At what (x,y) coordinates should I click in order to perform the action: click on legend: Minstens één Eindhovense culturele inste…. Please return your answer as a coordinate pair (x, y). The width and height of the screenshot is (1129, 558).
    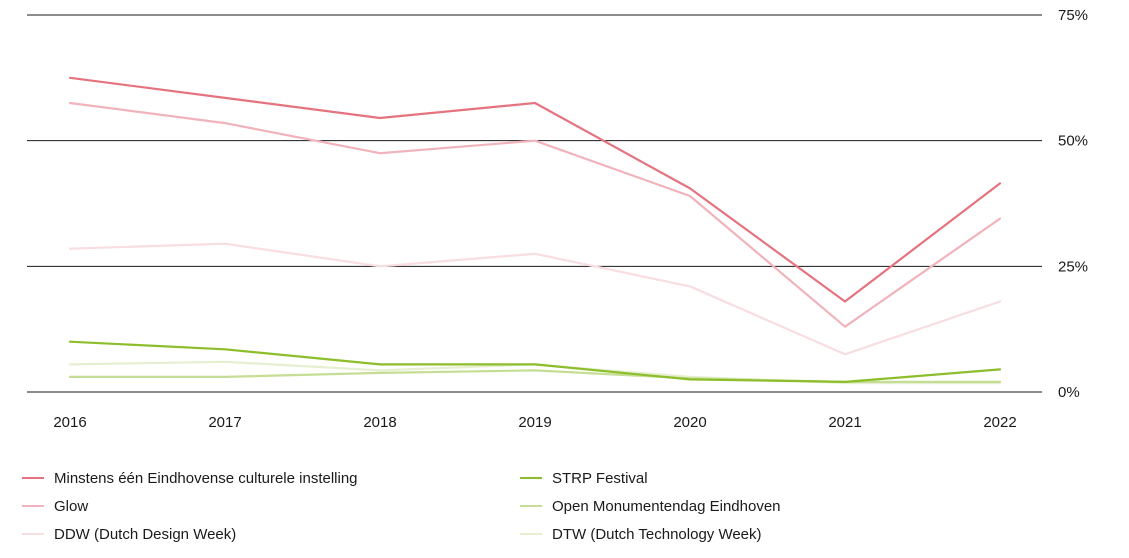
    Looking at the image, I should click on (567, 512).